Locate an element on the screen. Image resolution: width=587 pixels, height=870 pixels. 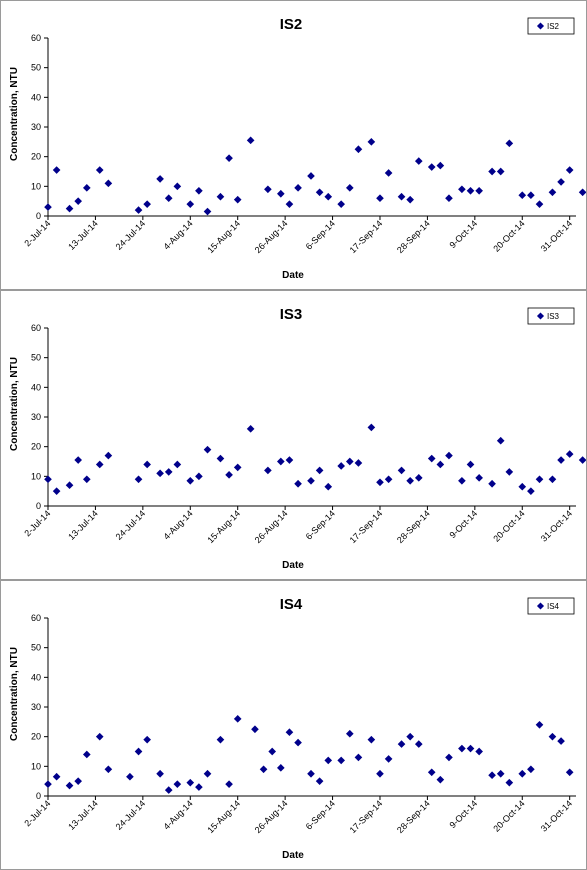
y-tick-label: 40 is located at coordinates (36, 97).